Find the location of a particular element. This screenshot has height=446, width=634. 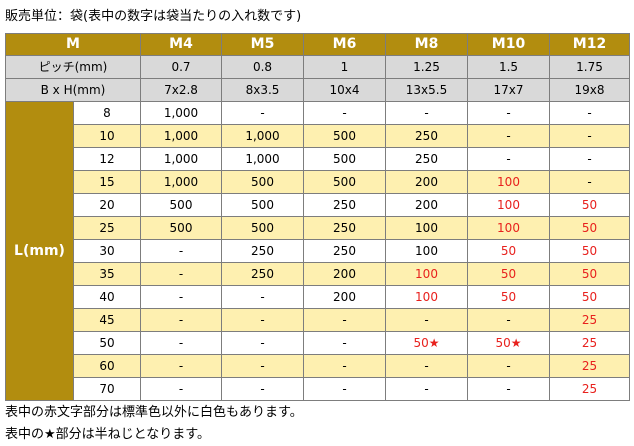

length-value: 8 is located at coordinates (107, 113).